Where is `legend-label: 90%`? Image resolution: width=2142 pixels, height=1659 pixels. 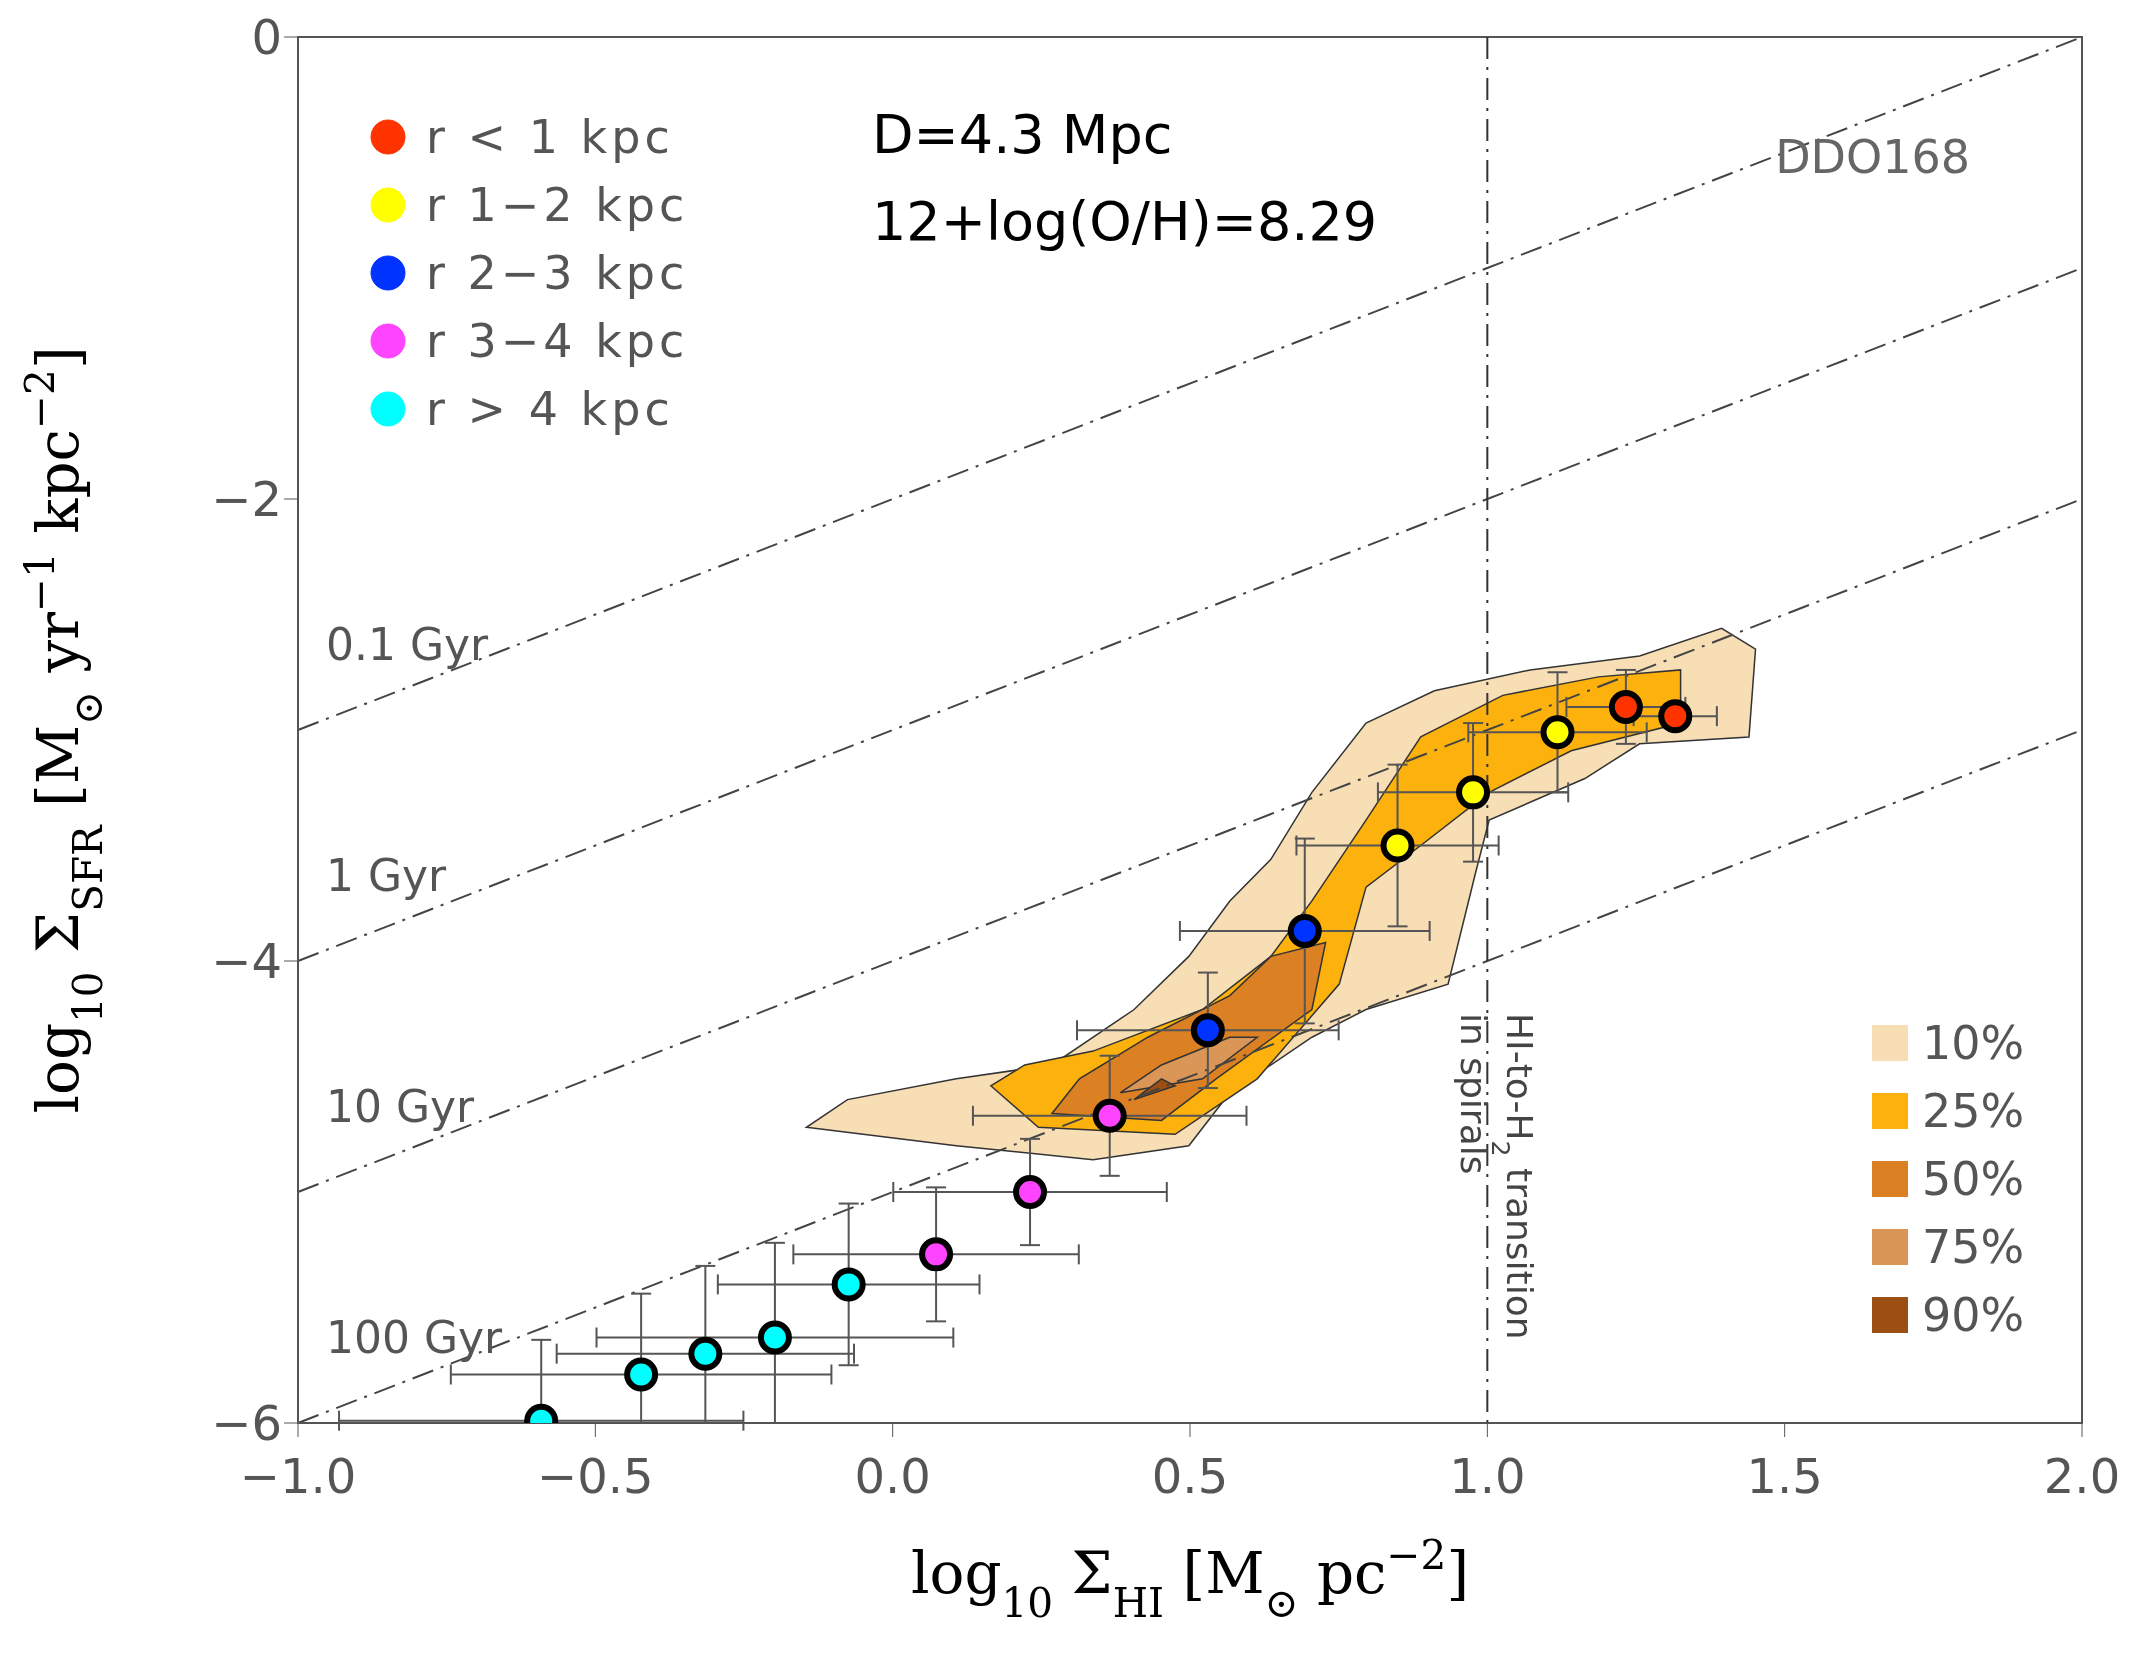 legend-label: 90% is located at coordinates (1973, 1315).